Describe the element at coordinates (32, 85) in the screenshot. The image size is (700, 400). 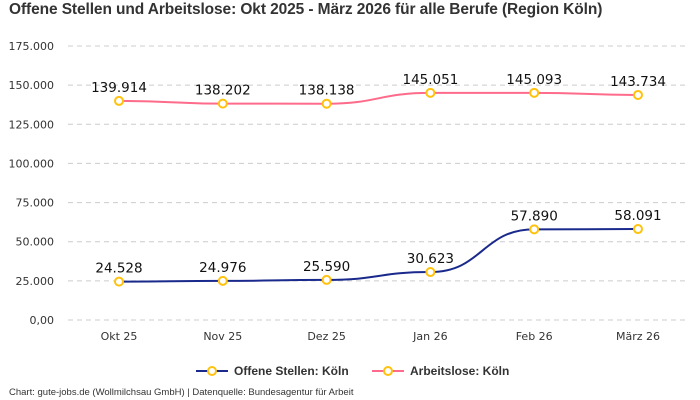
I see `y-tick-label: 150.000` at that location.